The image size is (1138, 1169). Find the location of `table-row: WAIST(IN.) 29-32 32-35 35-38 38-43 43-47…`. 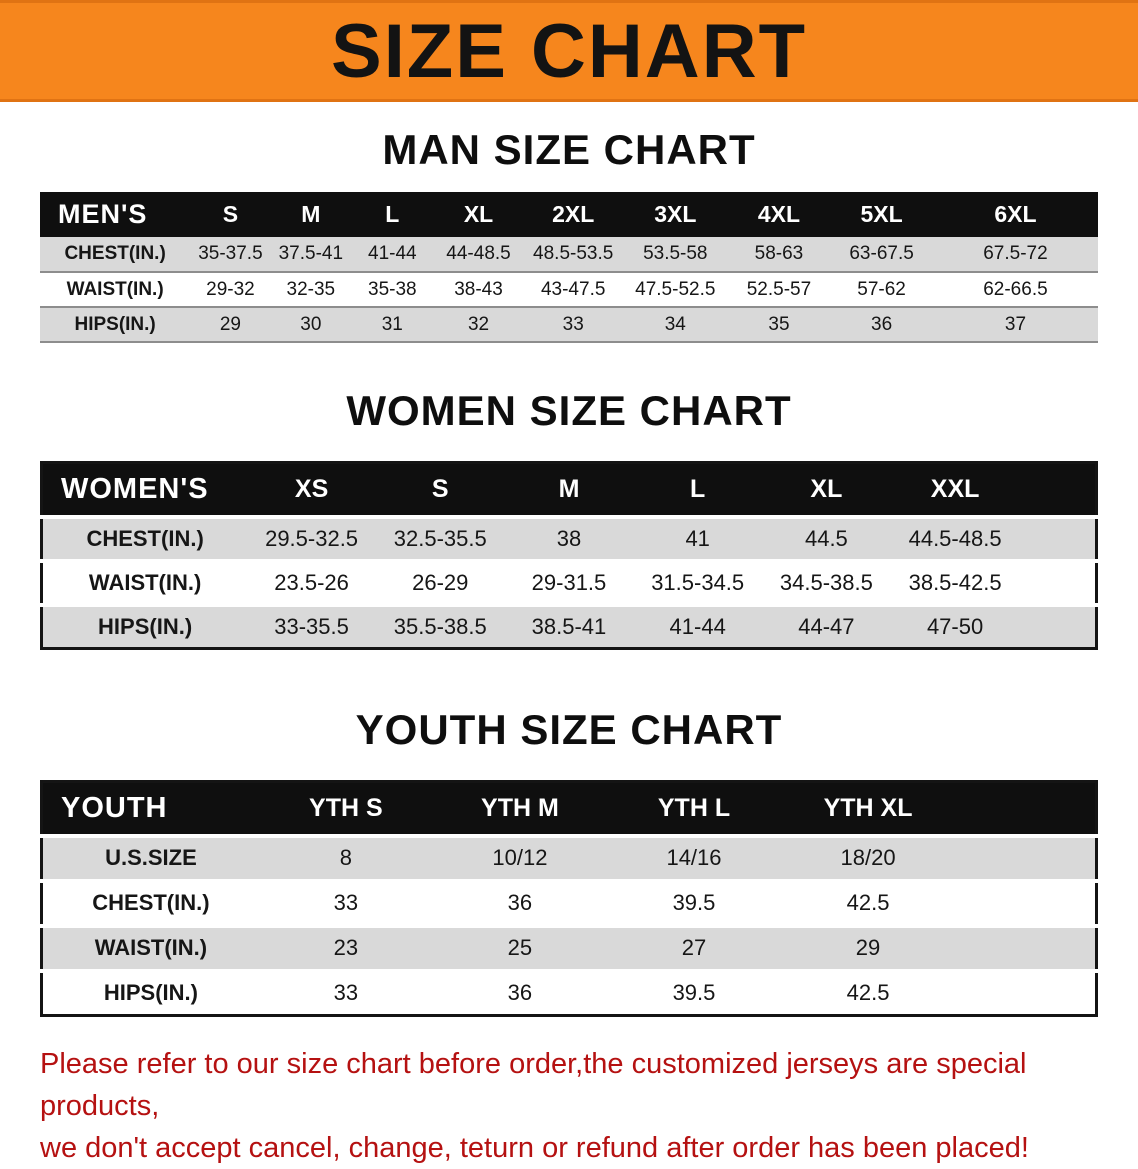

table-row: WAIST(IN.) 29-32 32-35 35-38 38-43 43-47… is located at coordinates (569, 290).